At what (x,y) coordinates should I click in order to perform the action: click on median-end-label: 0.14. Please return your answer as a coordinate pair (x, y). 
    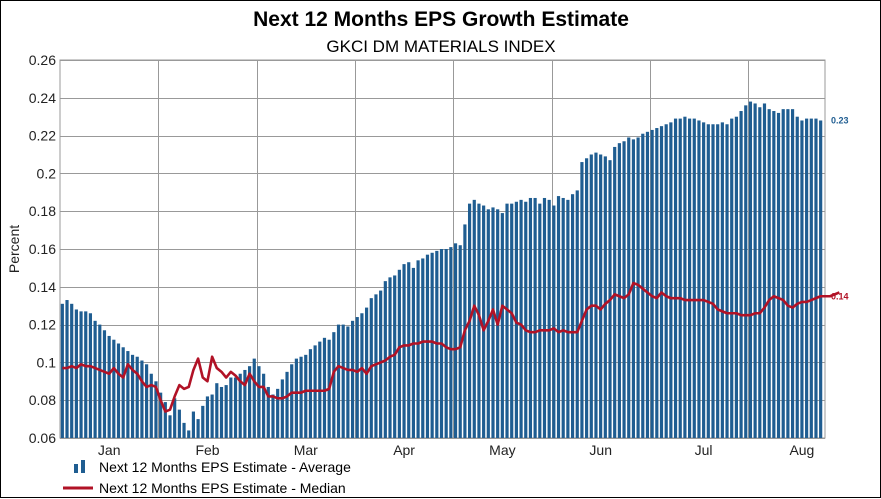
    Looking at the image, I should click on (840, 296).